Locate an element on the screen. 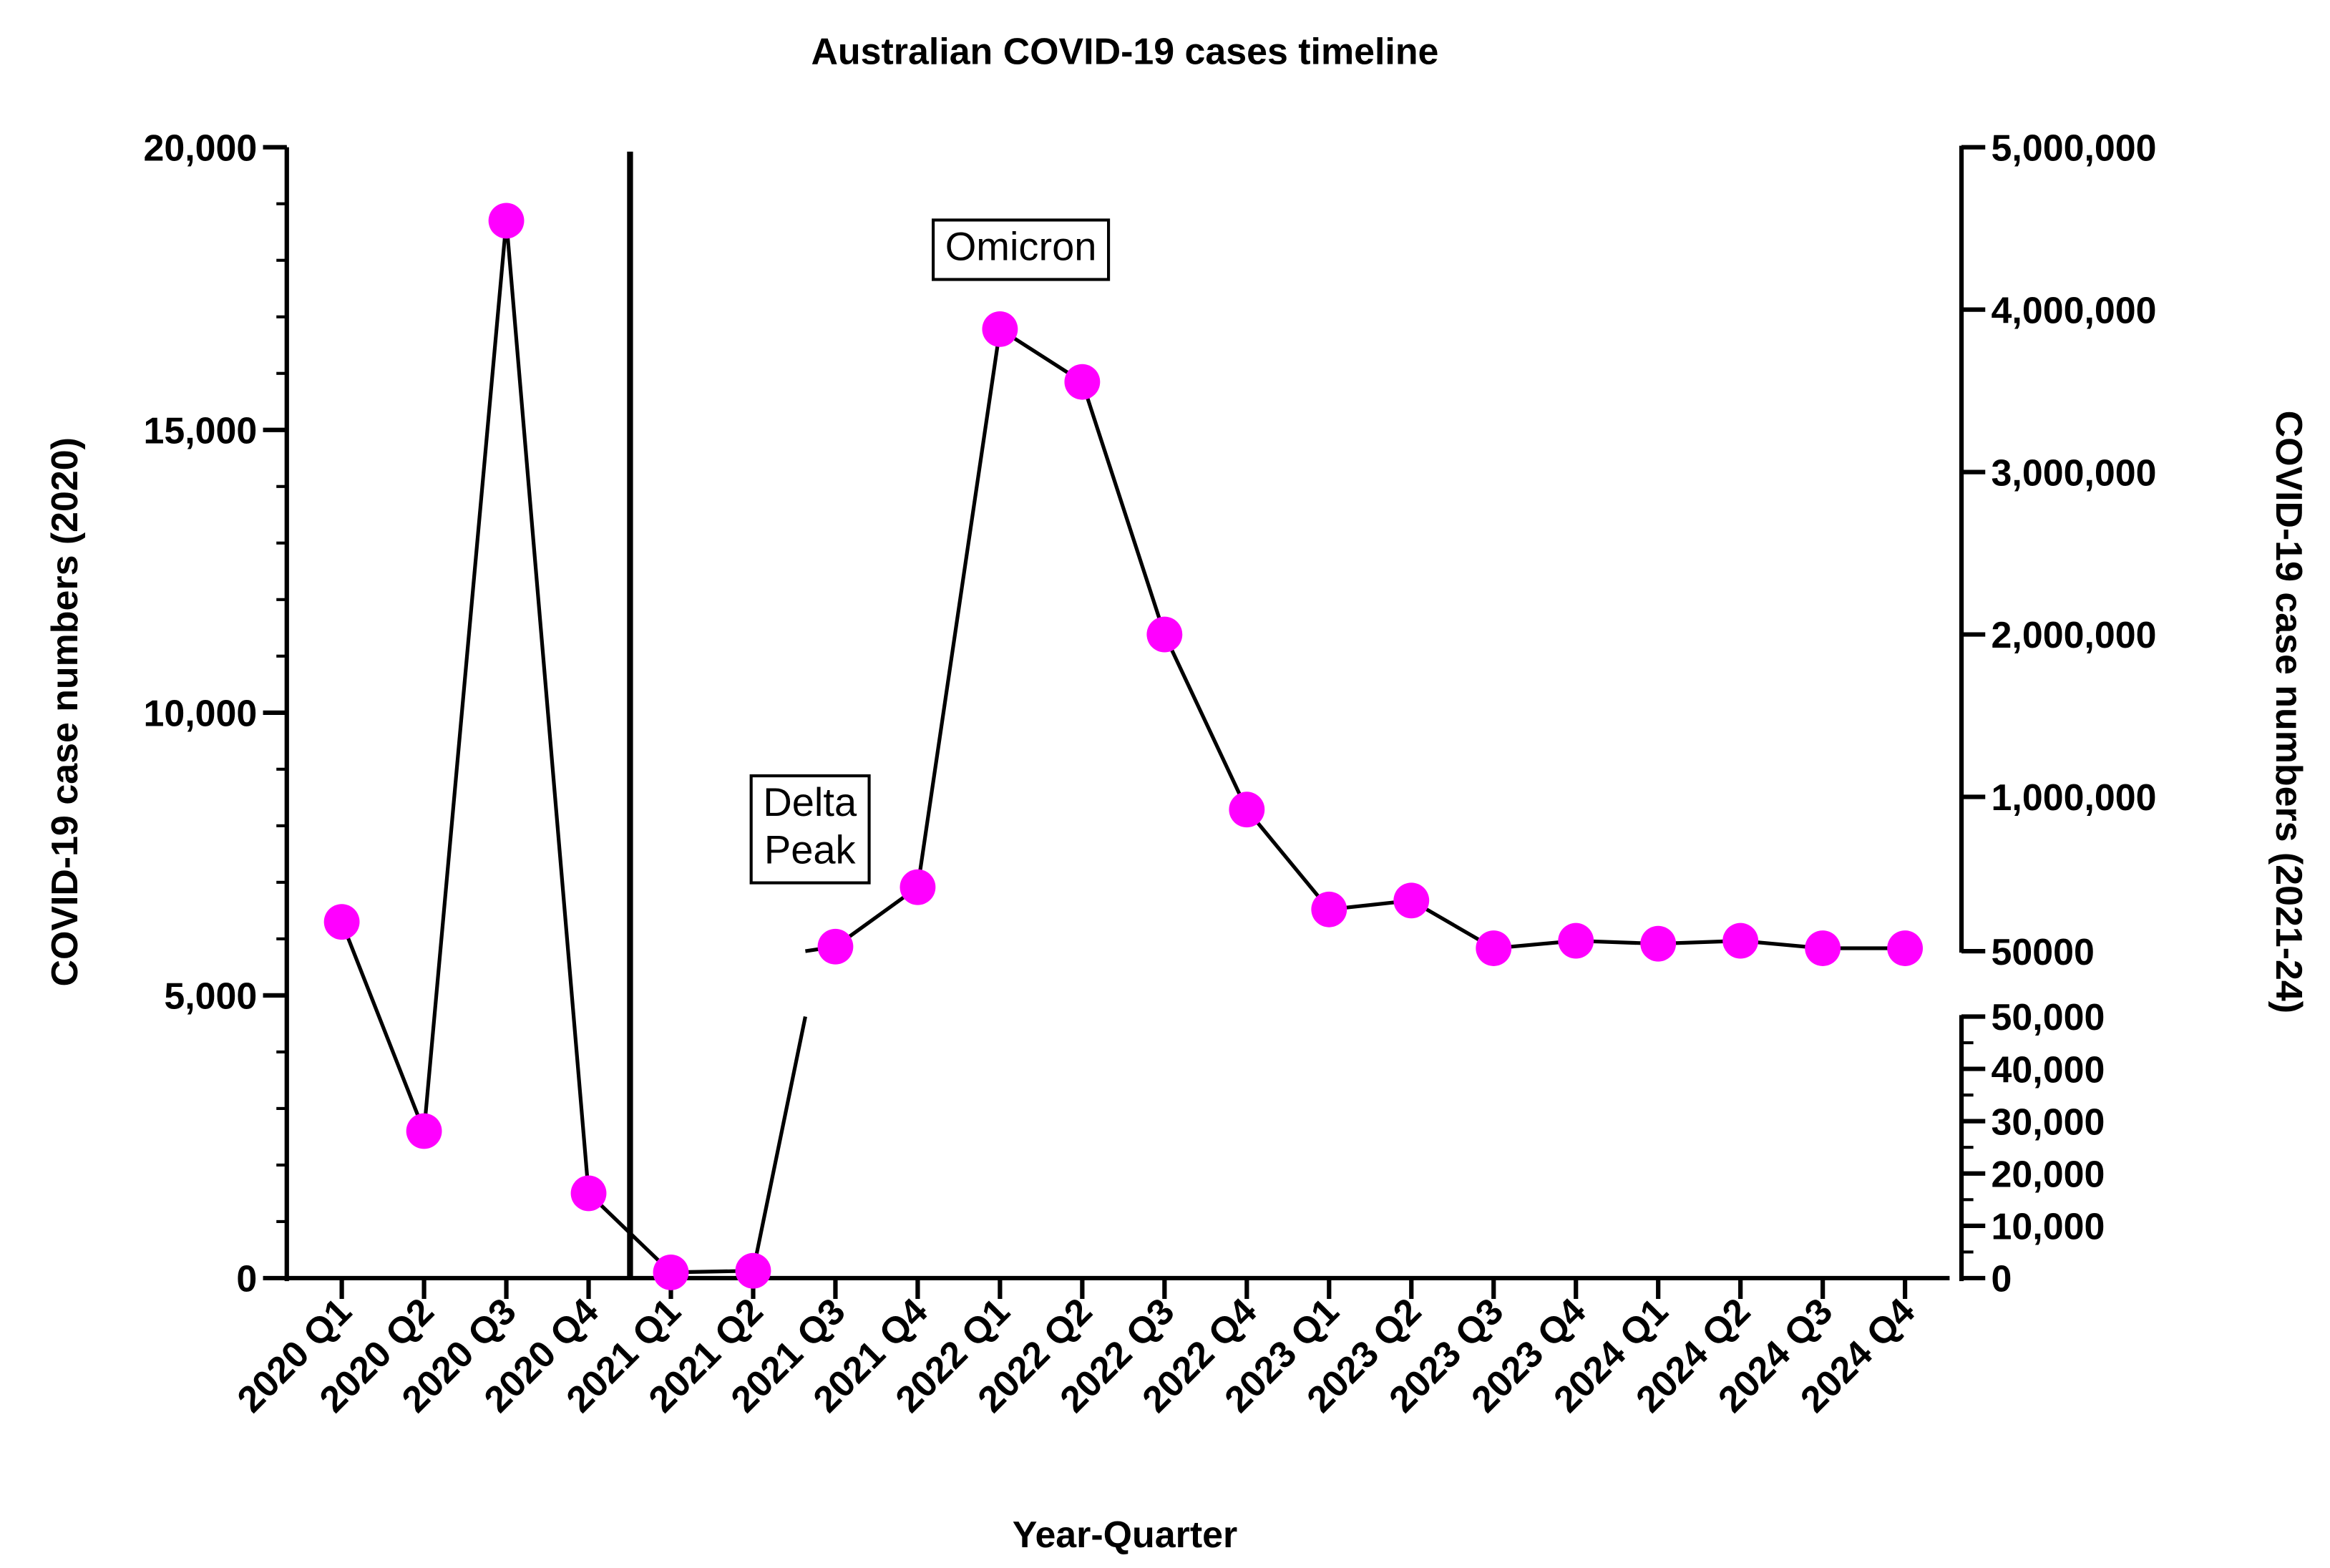 This screenshot has height=1568, width=2330. y2-tick-label: 1,000,000 is located at coordinates (2074, 798).